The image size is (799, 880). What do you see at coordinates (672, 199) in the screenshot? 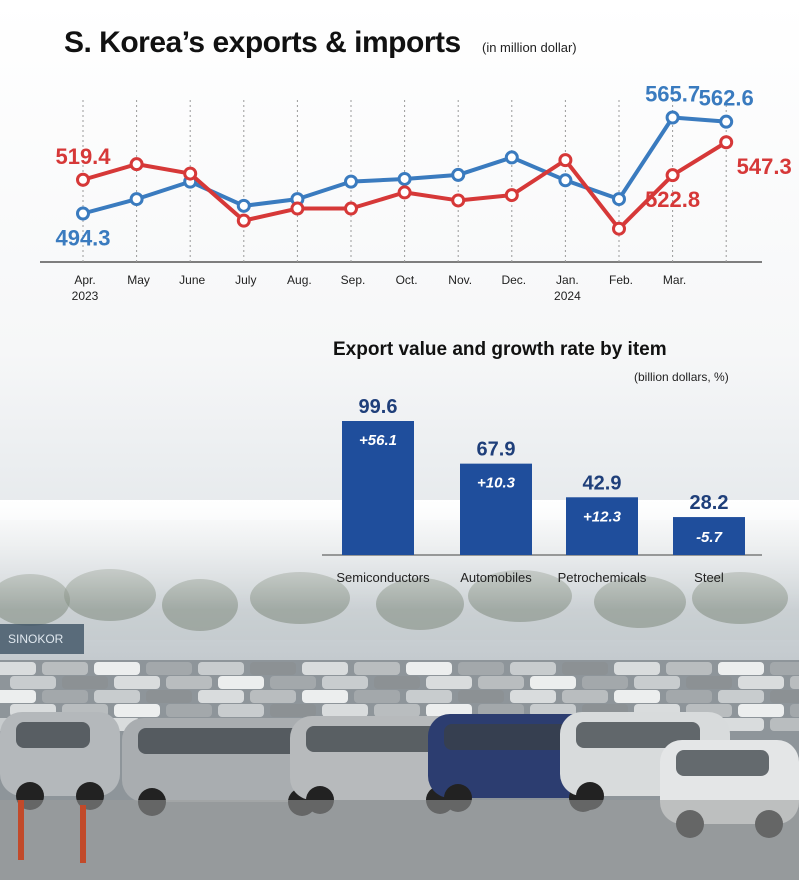
I see `data-label: 522.8` at bounding box center [672, 199].